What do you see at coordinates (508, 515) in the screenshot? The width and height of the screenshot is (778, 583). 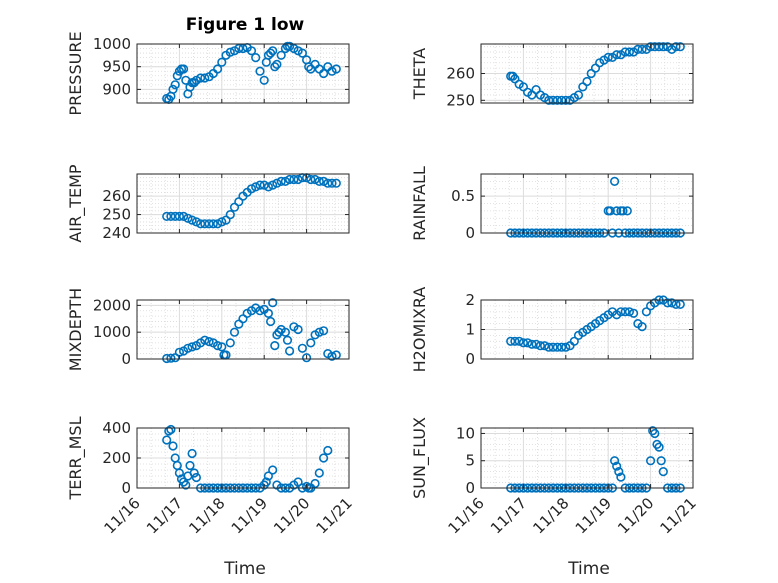 I see `x-tick-label: 11/17` at bounding box center [508, 515].